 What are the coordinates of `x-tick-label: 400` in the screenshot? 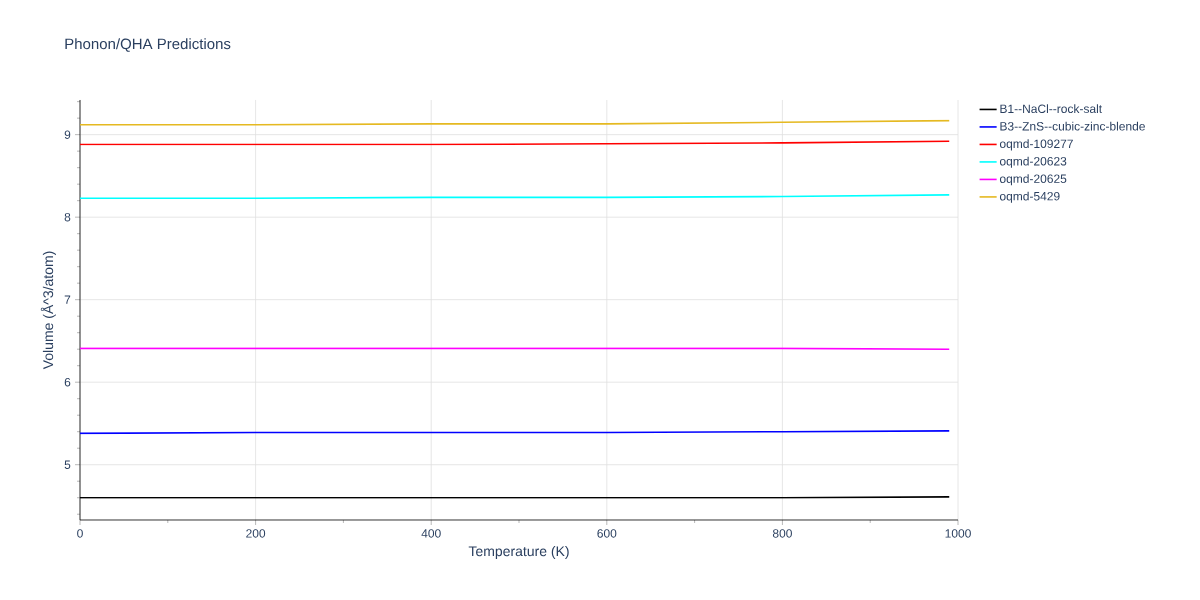 It's located at (431, 533).